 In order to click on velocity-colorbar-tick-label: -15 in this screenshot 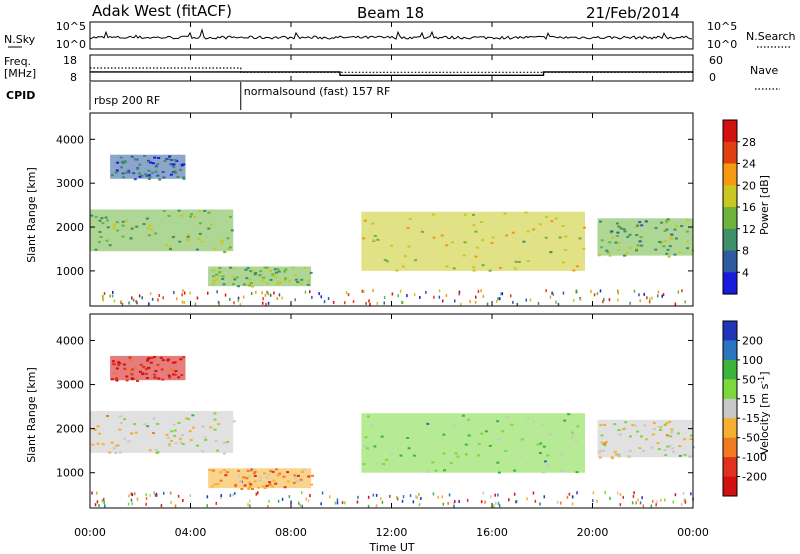, I will do `click(751, 418)`.